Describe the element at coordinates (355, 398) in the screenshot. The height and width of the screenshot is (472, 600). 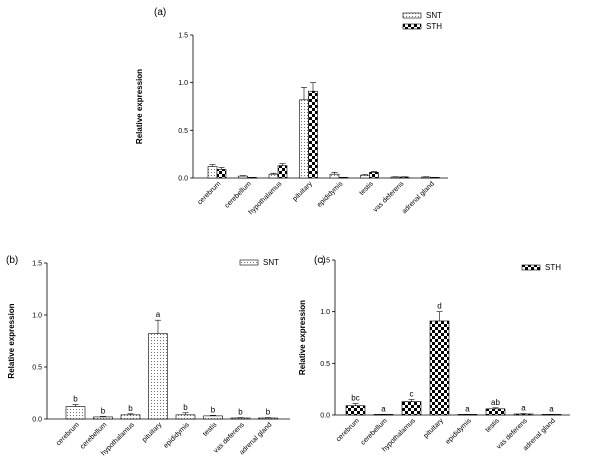
I see `significance-letter: bc` at that location.